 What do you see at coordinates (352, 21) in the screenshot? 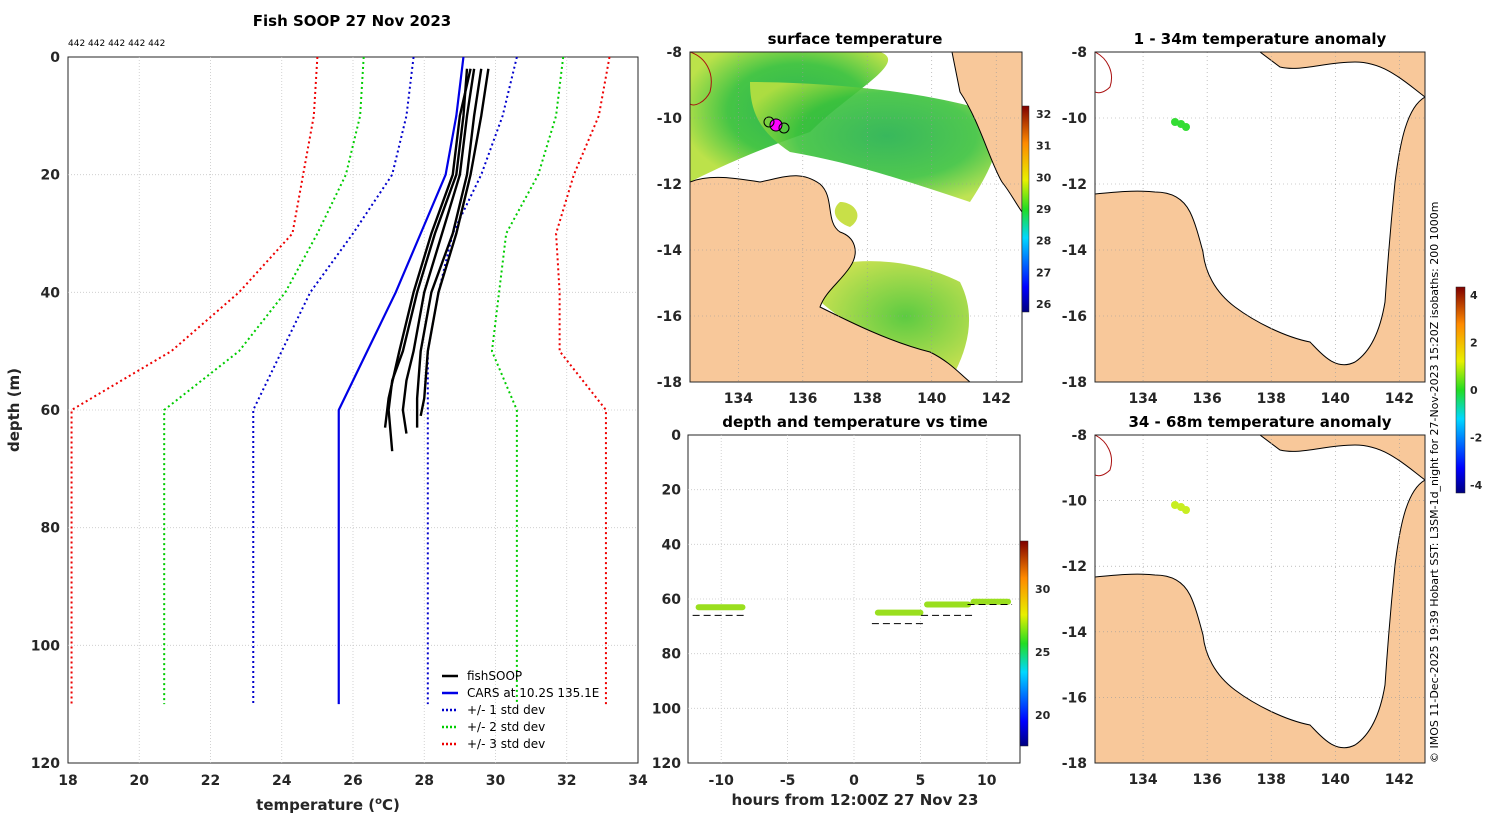
I see `profile-title: Fish SOOP 27 Nov 2023` at bounding box center [352, 21].